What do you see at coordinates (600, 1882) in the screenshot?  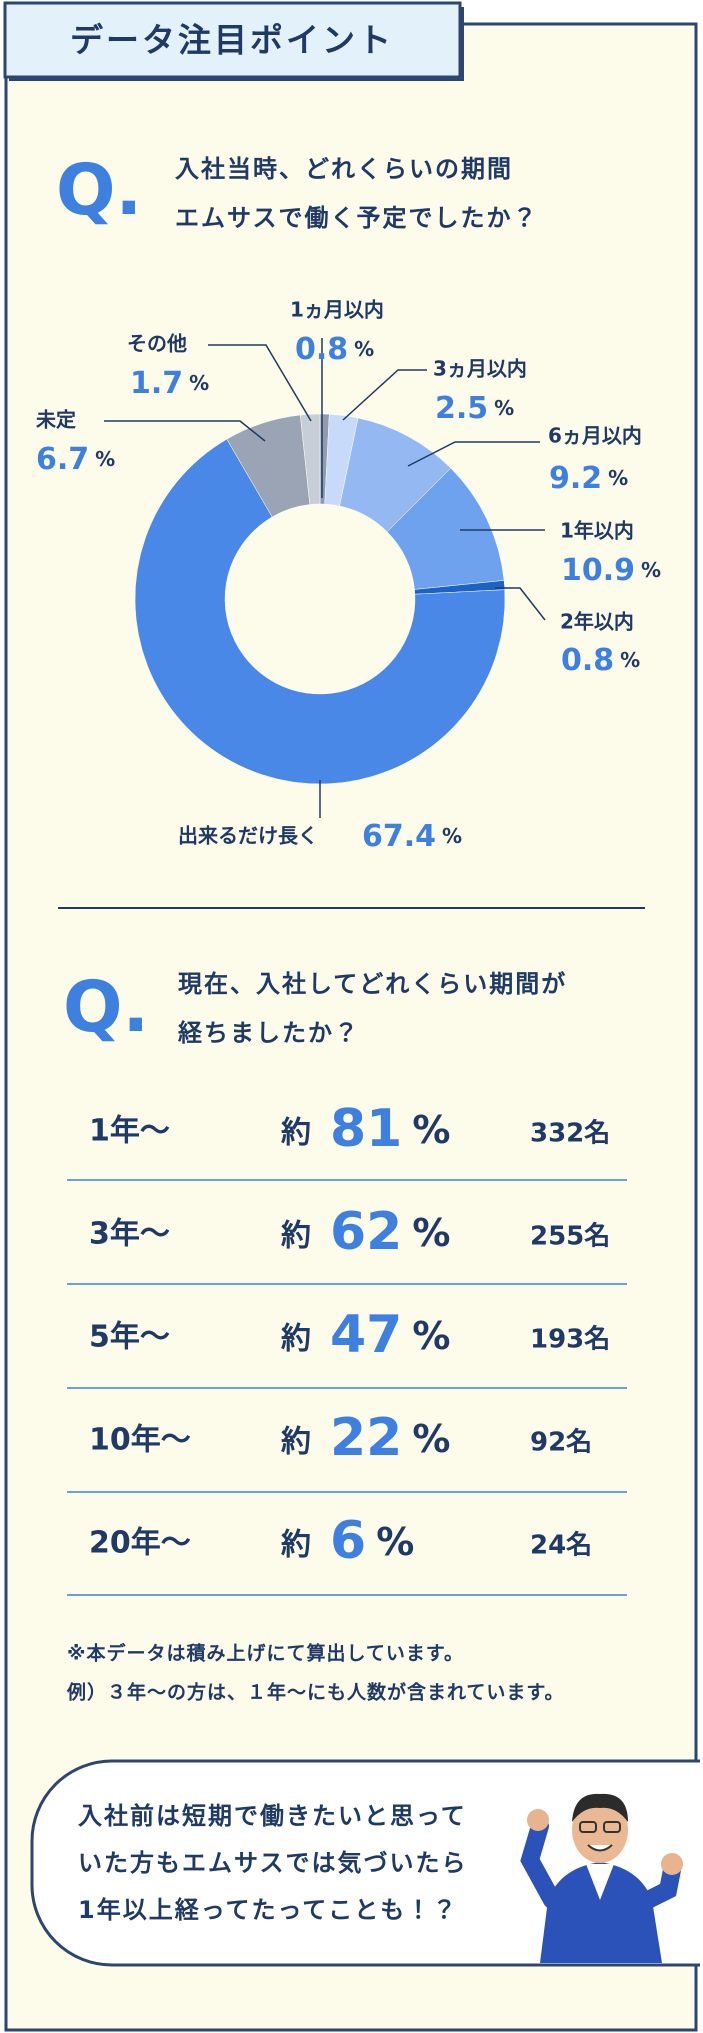 I see `collar` at bounding box center [600, 1882].